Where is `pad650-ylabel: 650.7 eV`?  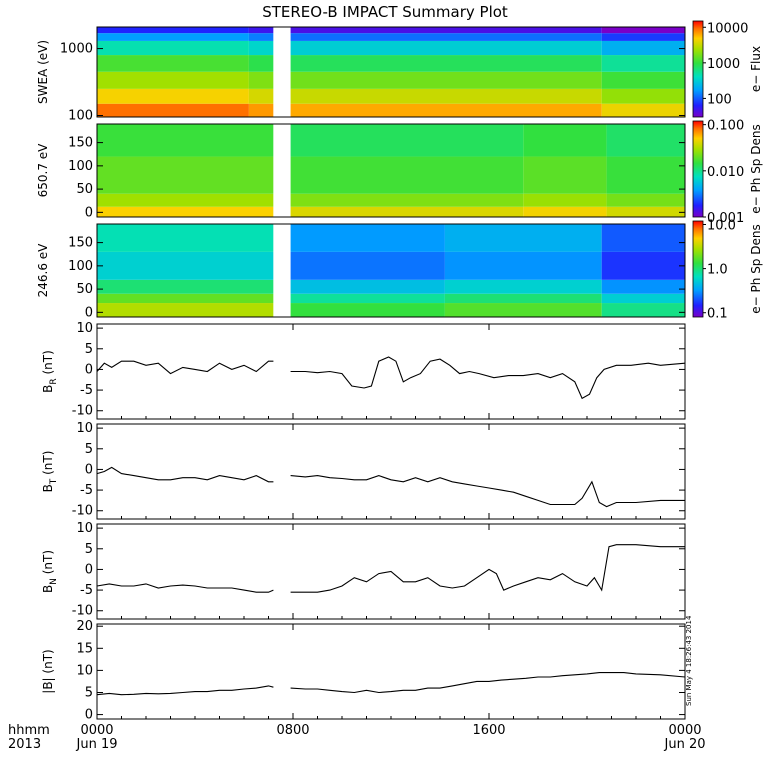 pad650-ylabel: 650.7 eV is located at coordinates (43, 170).